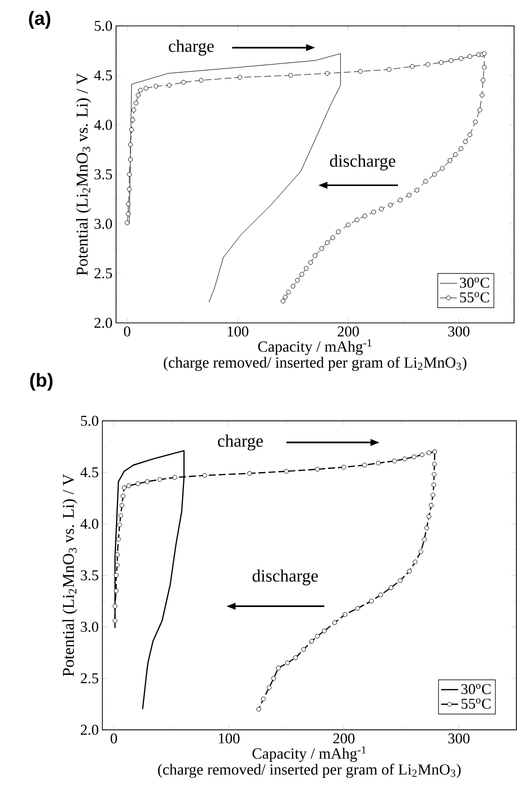 This screenshot has width=517, height=804. Describe the element at coordinates (39, 20) in the screenshot. I see `chart-title: (a)` at that location.